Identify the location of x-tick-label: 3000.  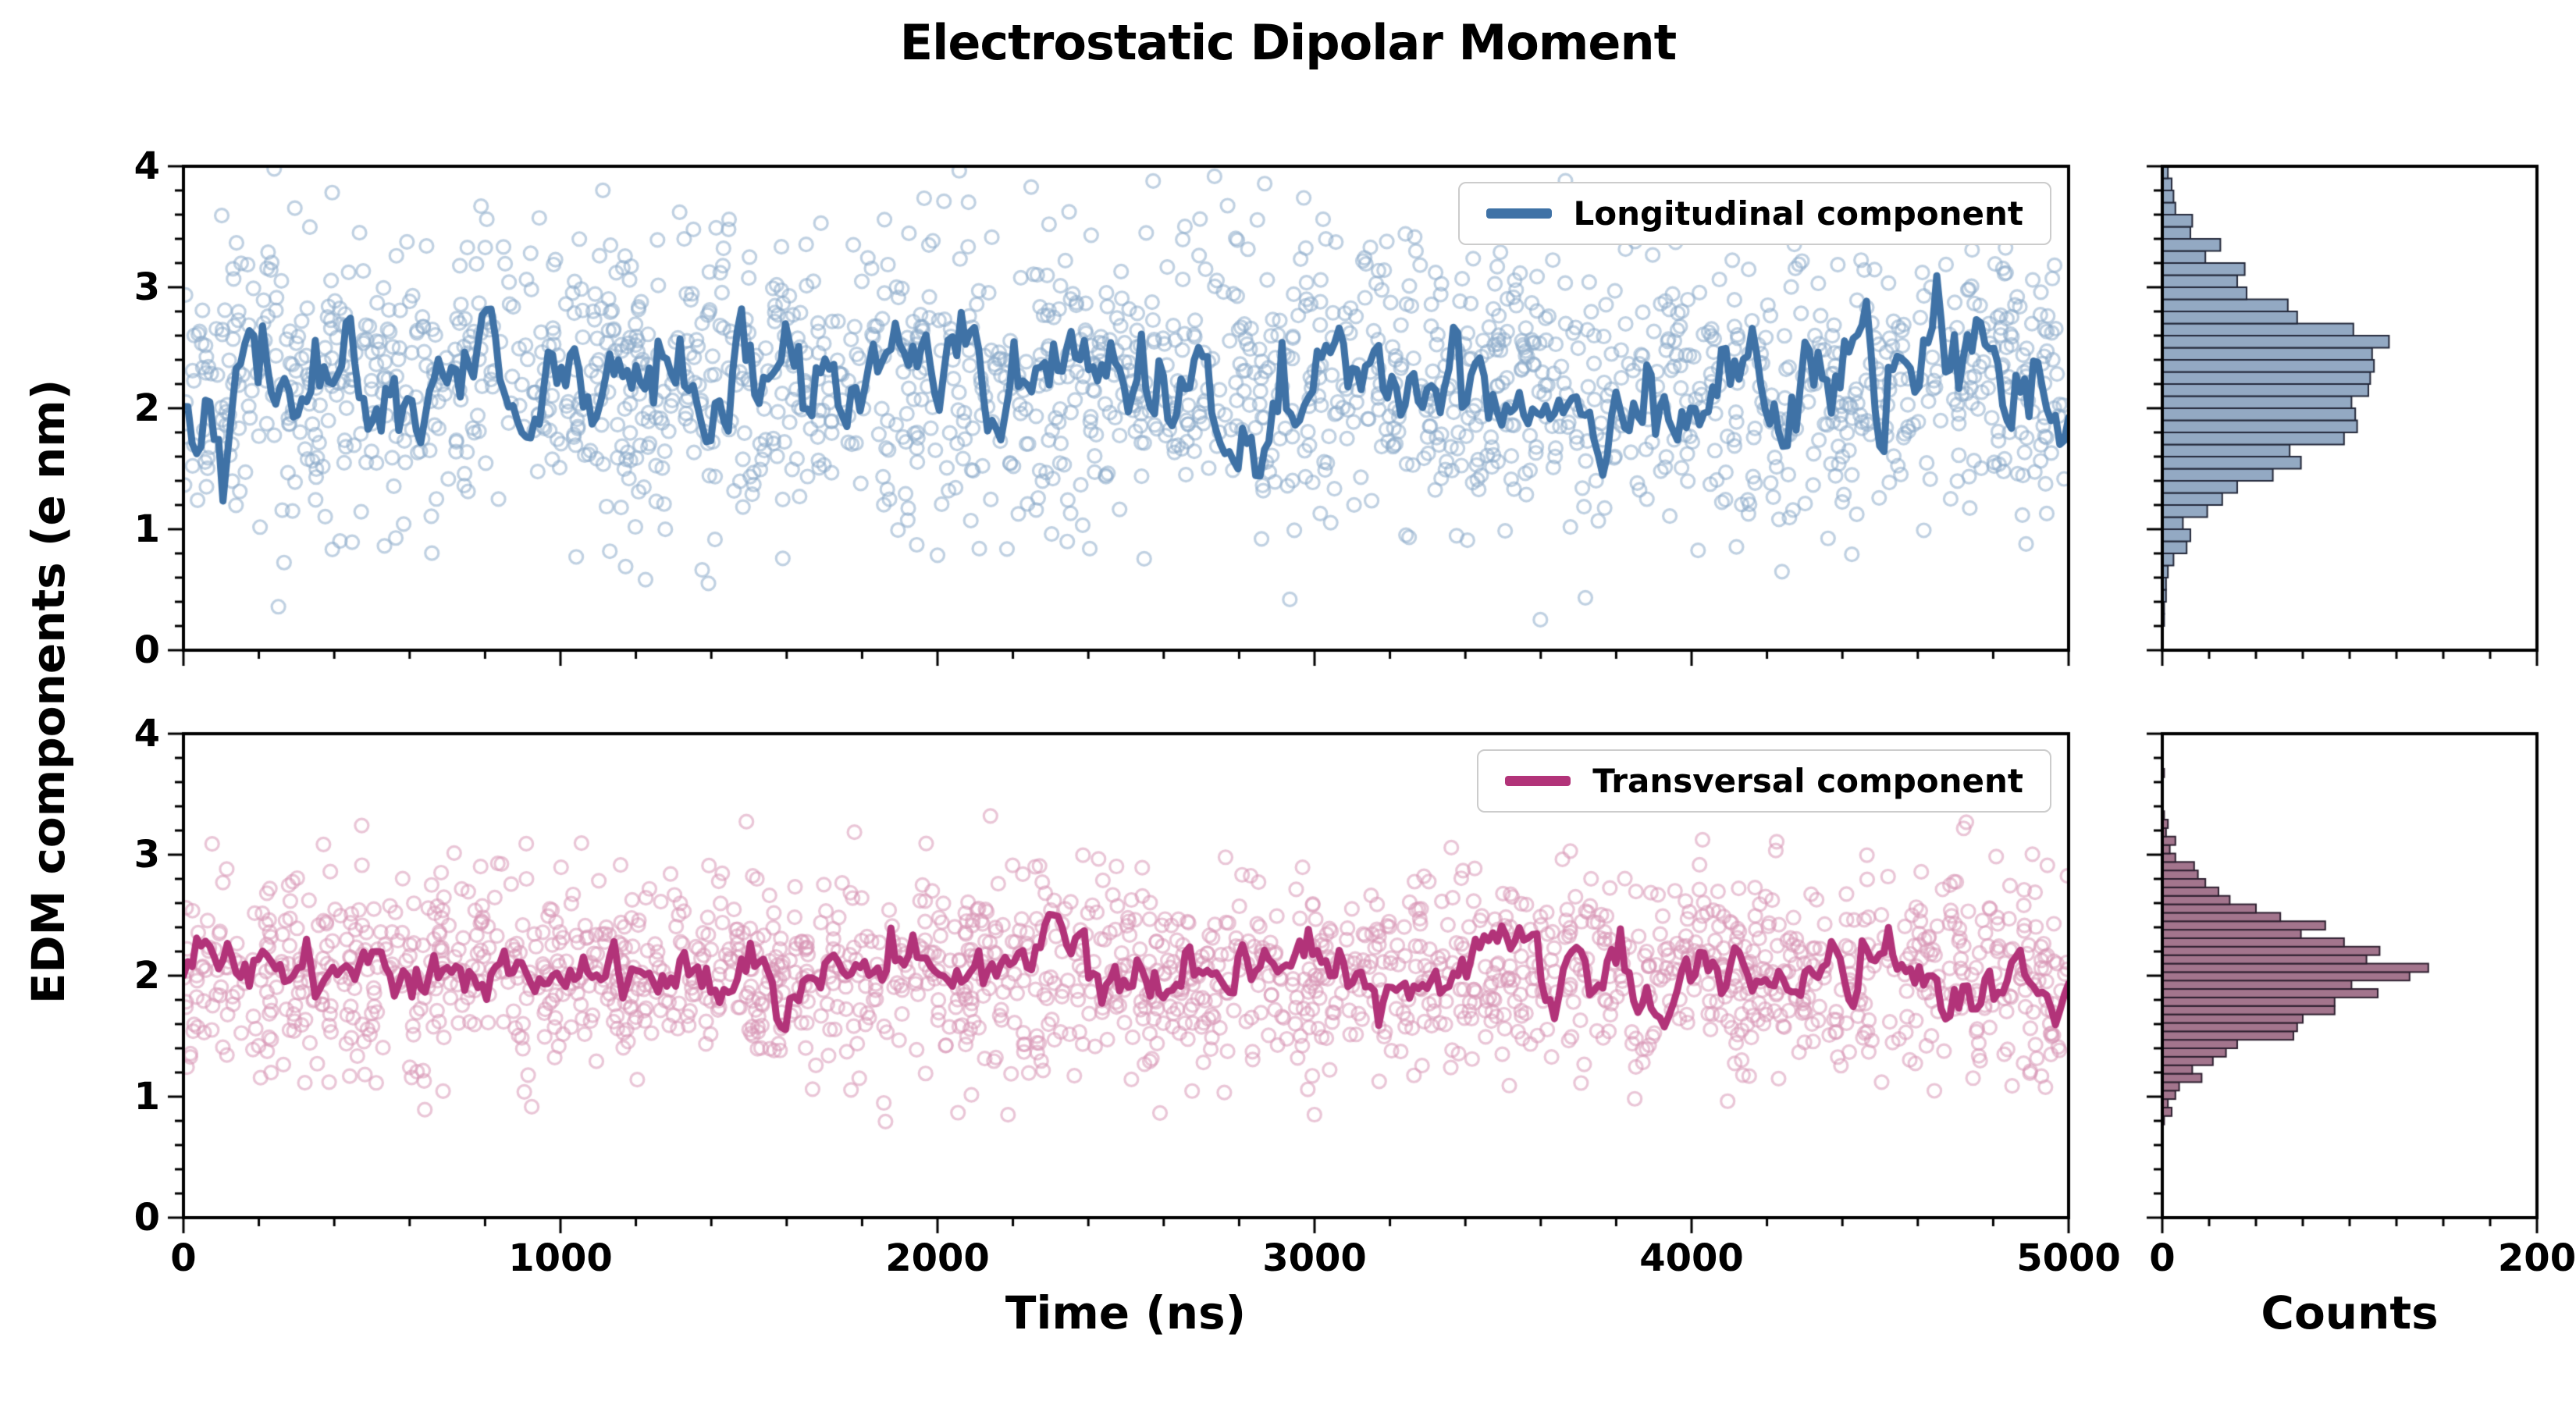
(1314, 1258).